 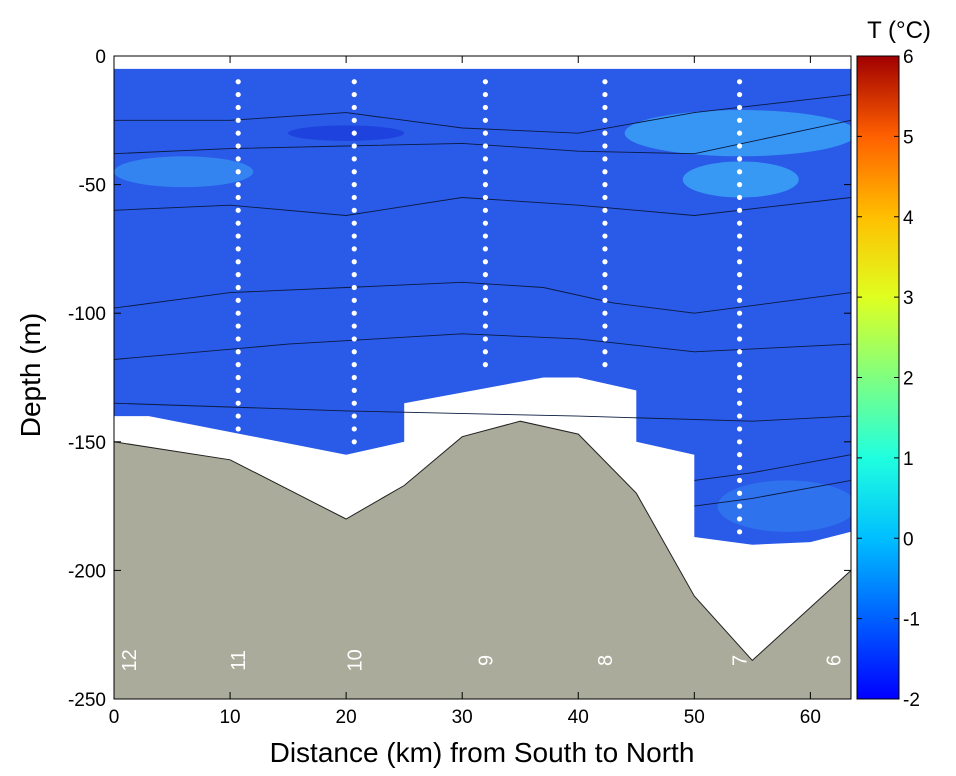 I want to click on station-label: 7, so click(x=741, y=660).